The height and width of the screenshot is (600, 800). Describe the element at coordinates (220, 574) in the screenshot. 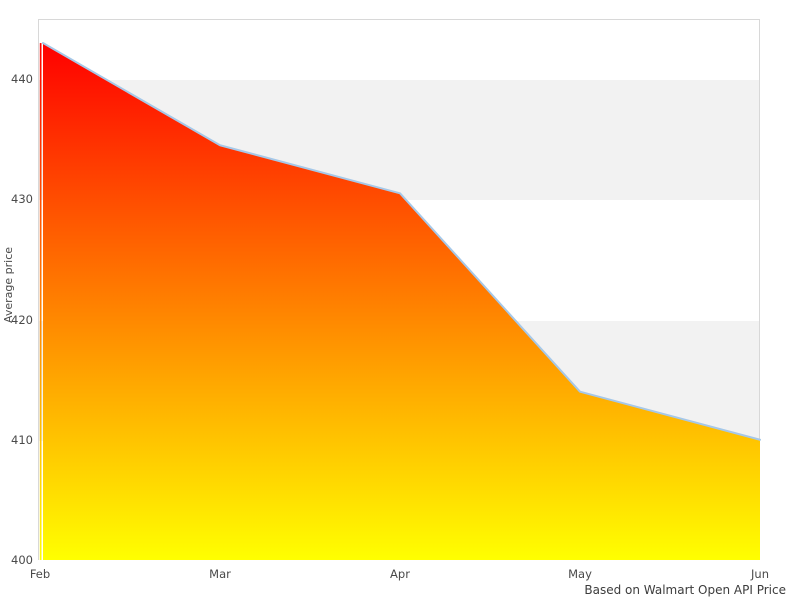

I see `x-tick-label: Mar` at that location.